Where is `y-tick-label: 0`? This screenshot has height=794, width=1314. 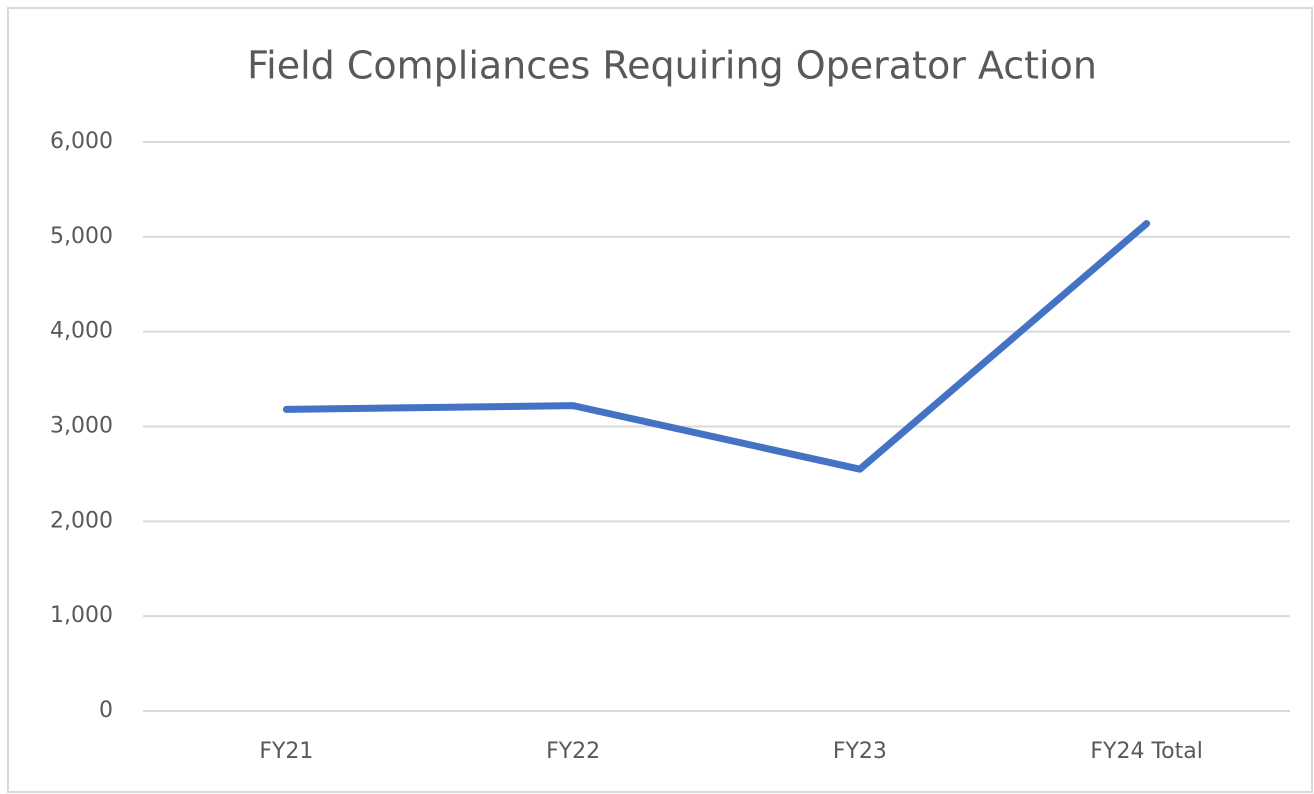 y-tick-label: 0 is located at coordinates (106, 710).